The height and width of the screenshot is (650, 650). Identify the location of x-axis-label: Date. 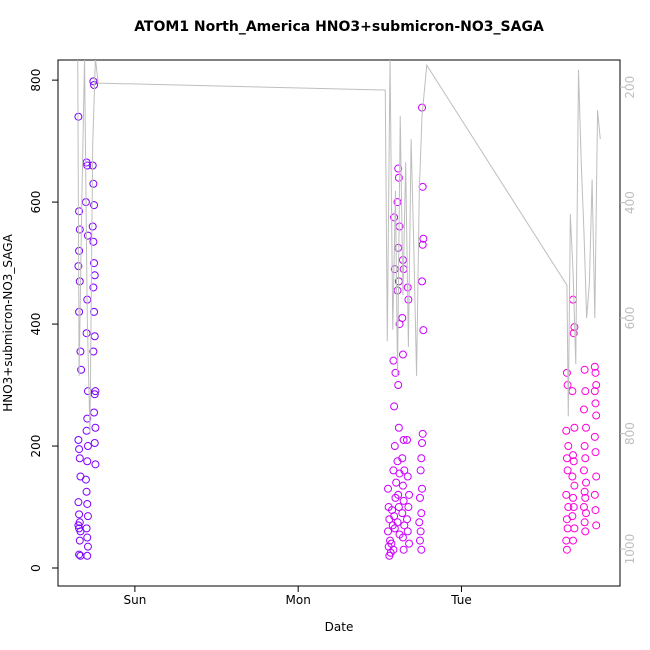
(339, 627).